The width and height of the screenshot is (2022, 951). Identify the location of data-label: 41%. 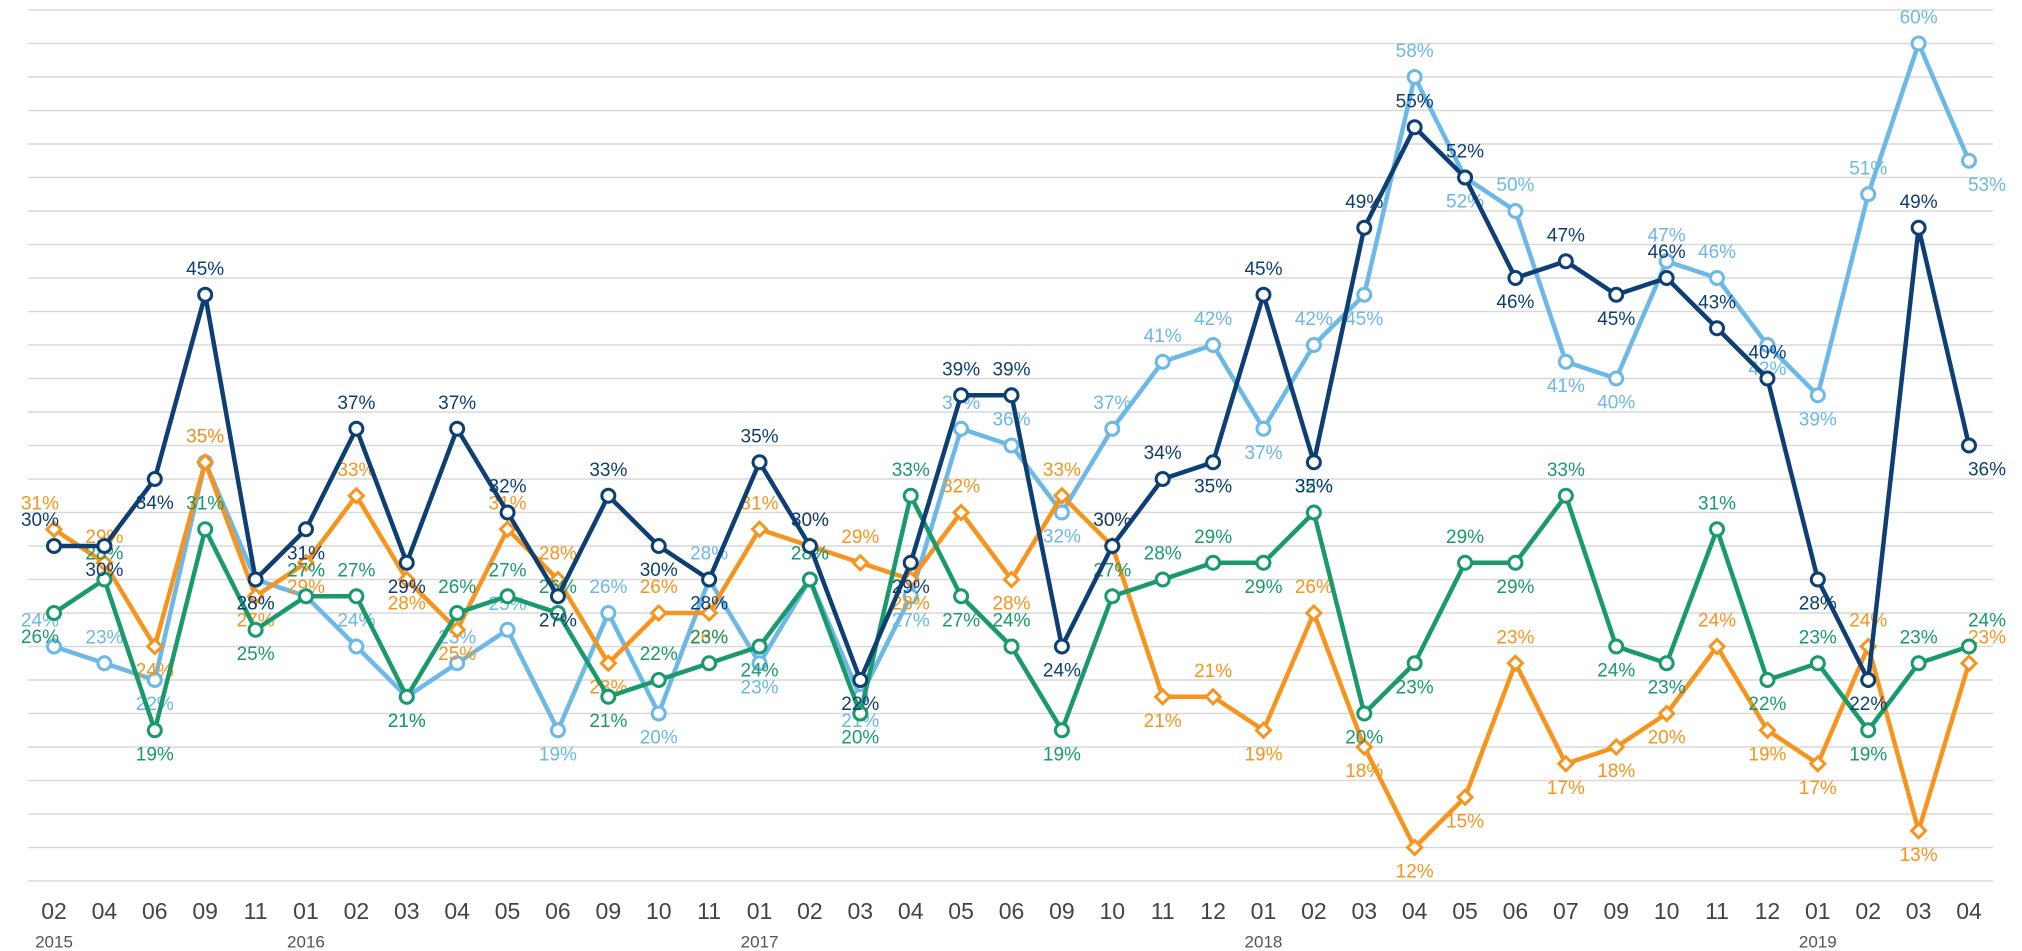
(1163, 336).